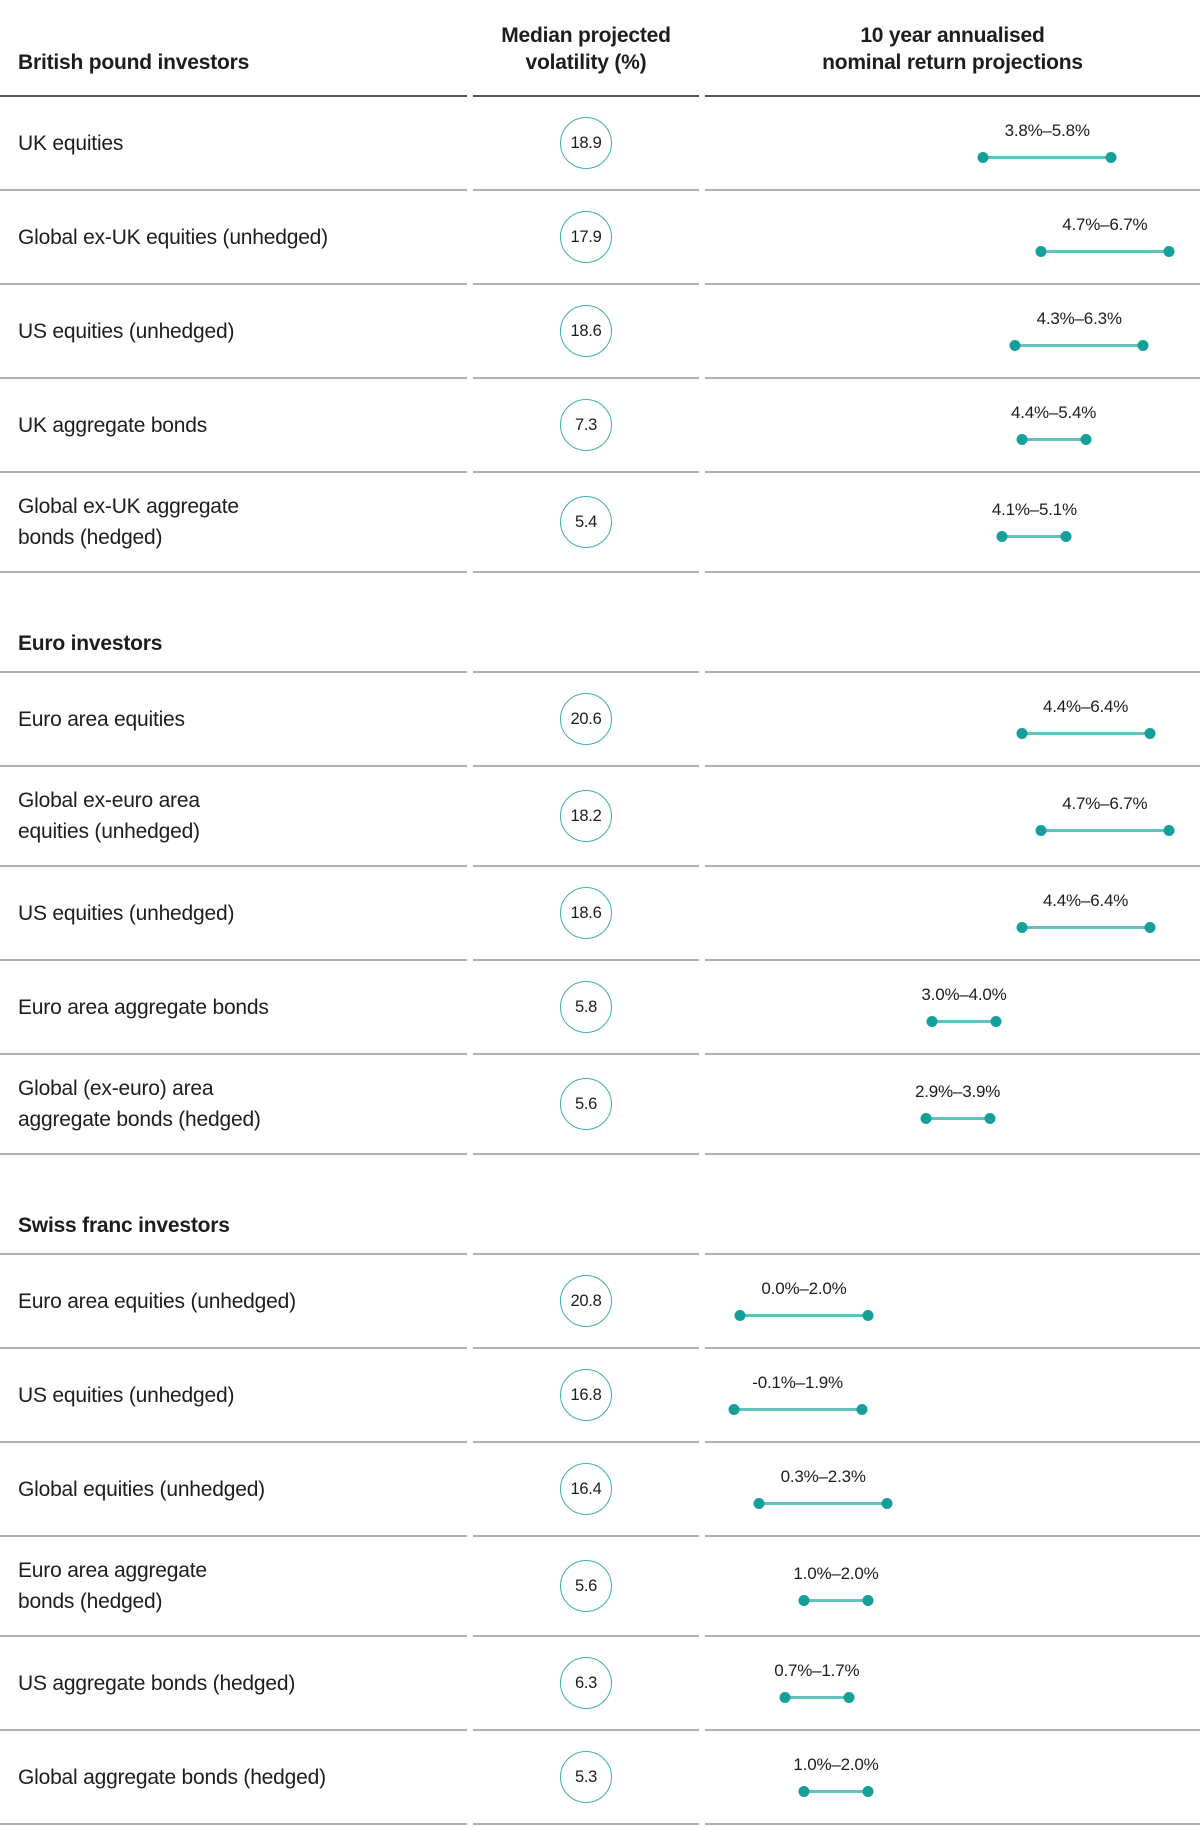  What do you see at coordinates (586, 49) in the screenshot?
I see `column-header-volatility: Median projected volatility (%)` at bounding box center [586, 49].